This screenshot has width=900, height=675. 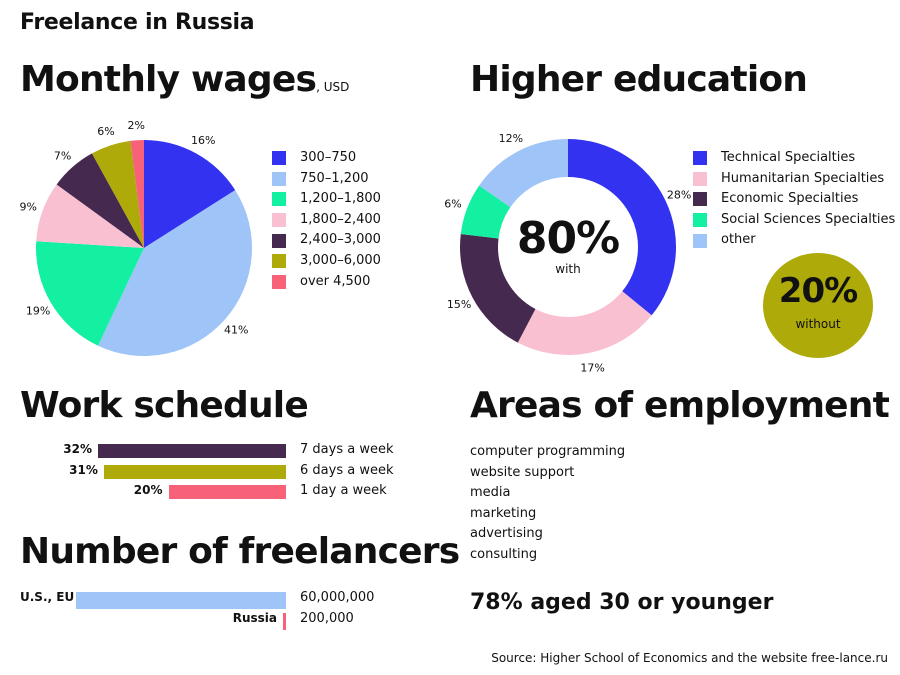 I want to click on employment-item: consulting, so click(x=504, y=554).